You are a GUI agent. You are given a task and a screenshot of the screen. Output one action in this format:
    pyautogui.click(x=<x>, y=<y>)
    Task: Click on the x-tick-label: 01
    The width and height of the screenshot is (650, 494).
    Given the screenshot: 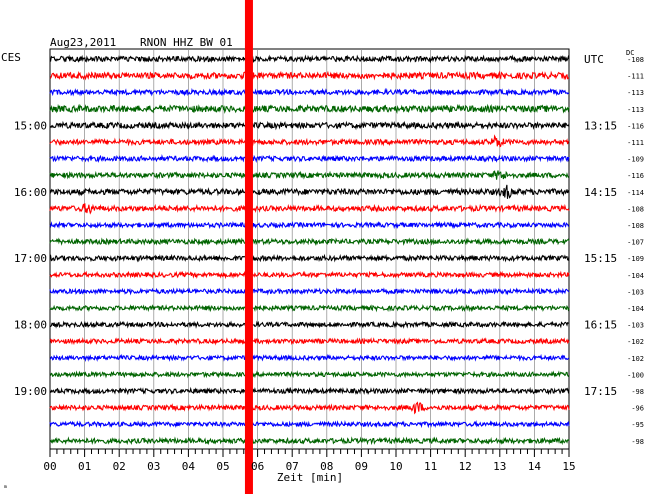 What is the action you would take?
    pyautogui.click(x=84, y=466)
    